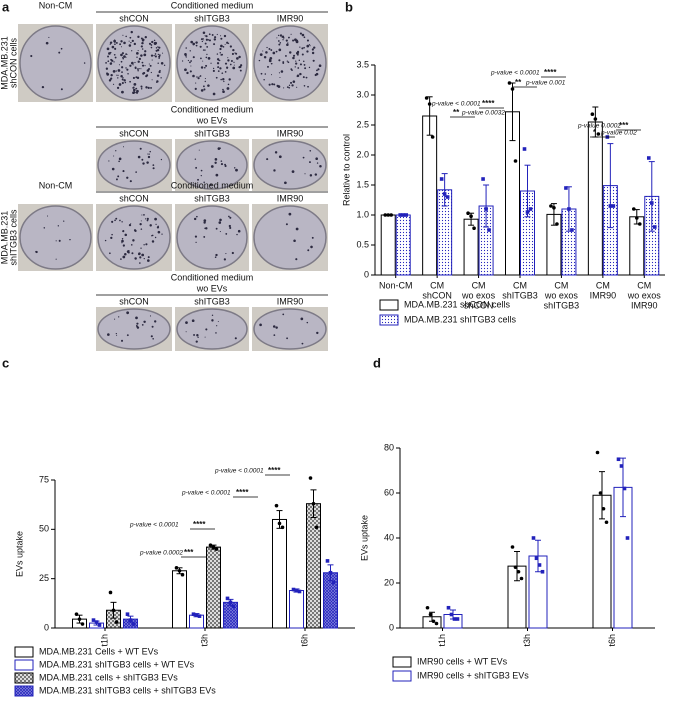 This screenshot has width=673, height=711. I want to click on row-label: MDA.MB.231, so click(4, 63).